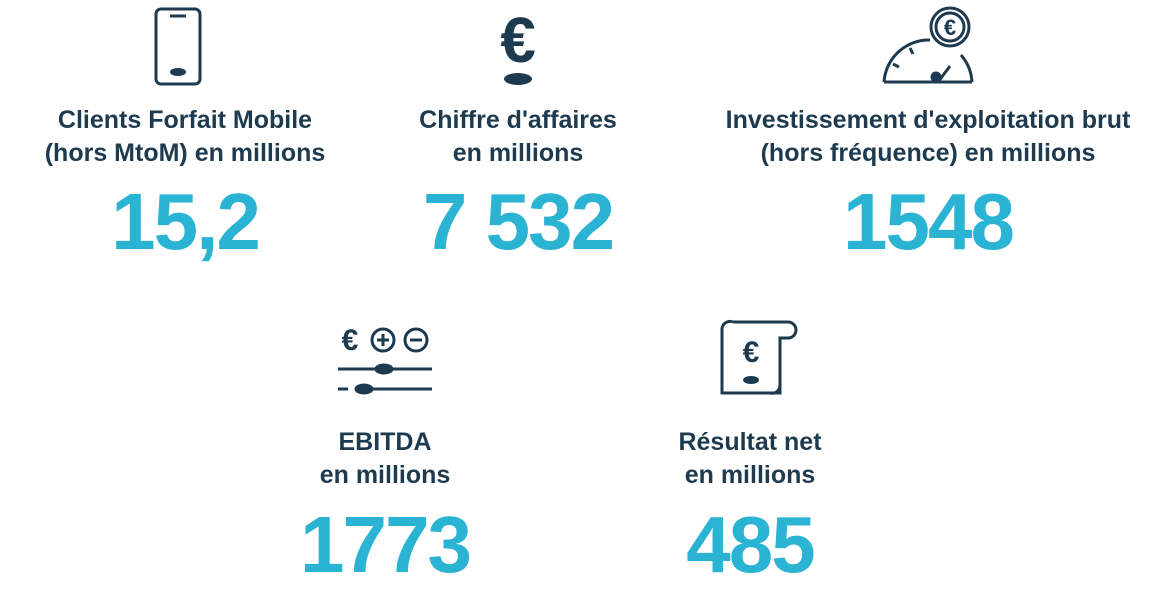  What do you see at coordinates (518, 120) in the screenshot?
I see `stat-label: Chiffre d'affaires` at bounding box center [518, 120].